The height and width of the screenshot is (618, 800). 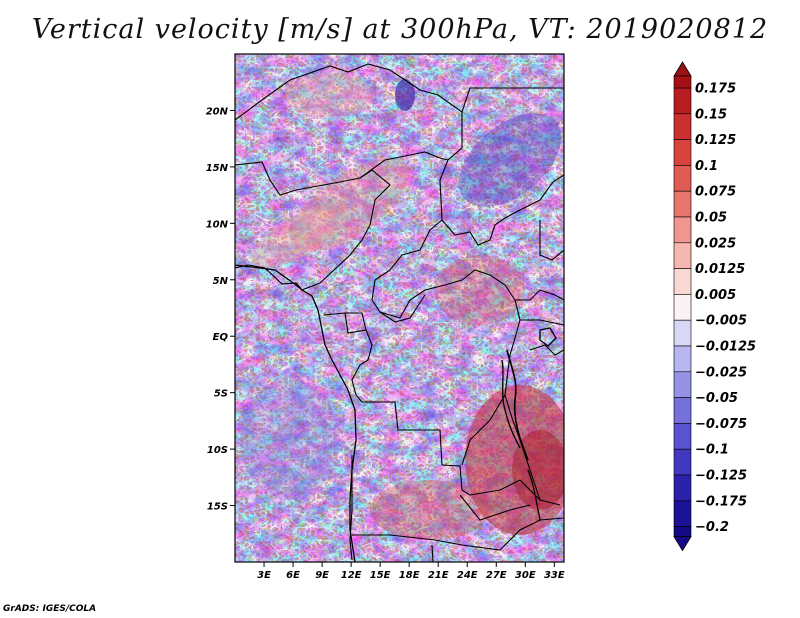 What do you see at coordinates (715, 89) in the screenshot?
I see `colorbar-label: 0.175` at bounding box center [715, 89].